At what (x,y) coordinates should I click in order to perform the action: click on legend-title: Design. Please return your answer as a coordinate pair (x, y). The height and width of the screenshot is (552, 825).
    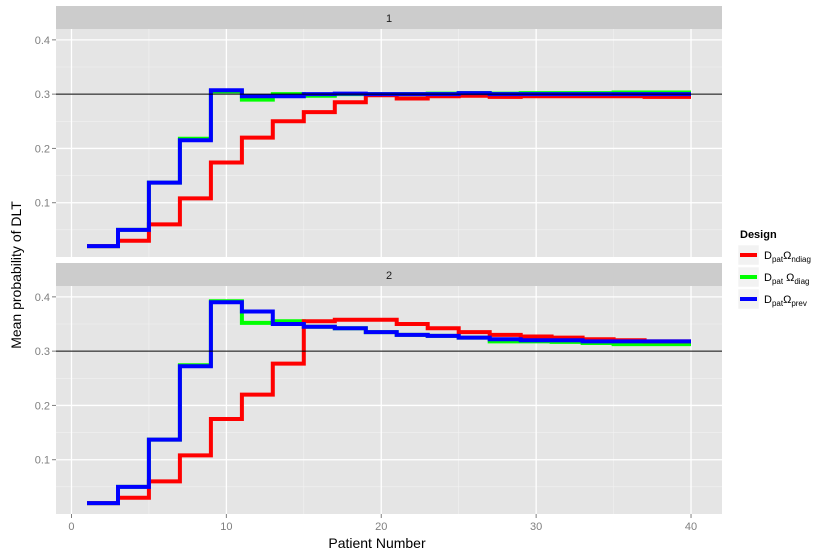
    Looking at the image, I should click on (758, 235).